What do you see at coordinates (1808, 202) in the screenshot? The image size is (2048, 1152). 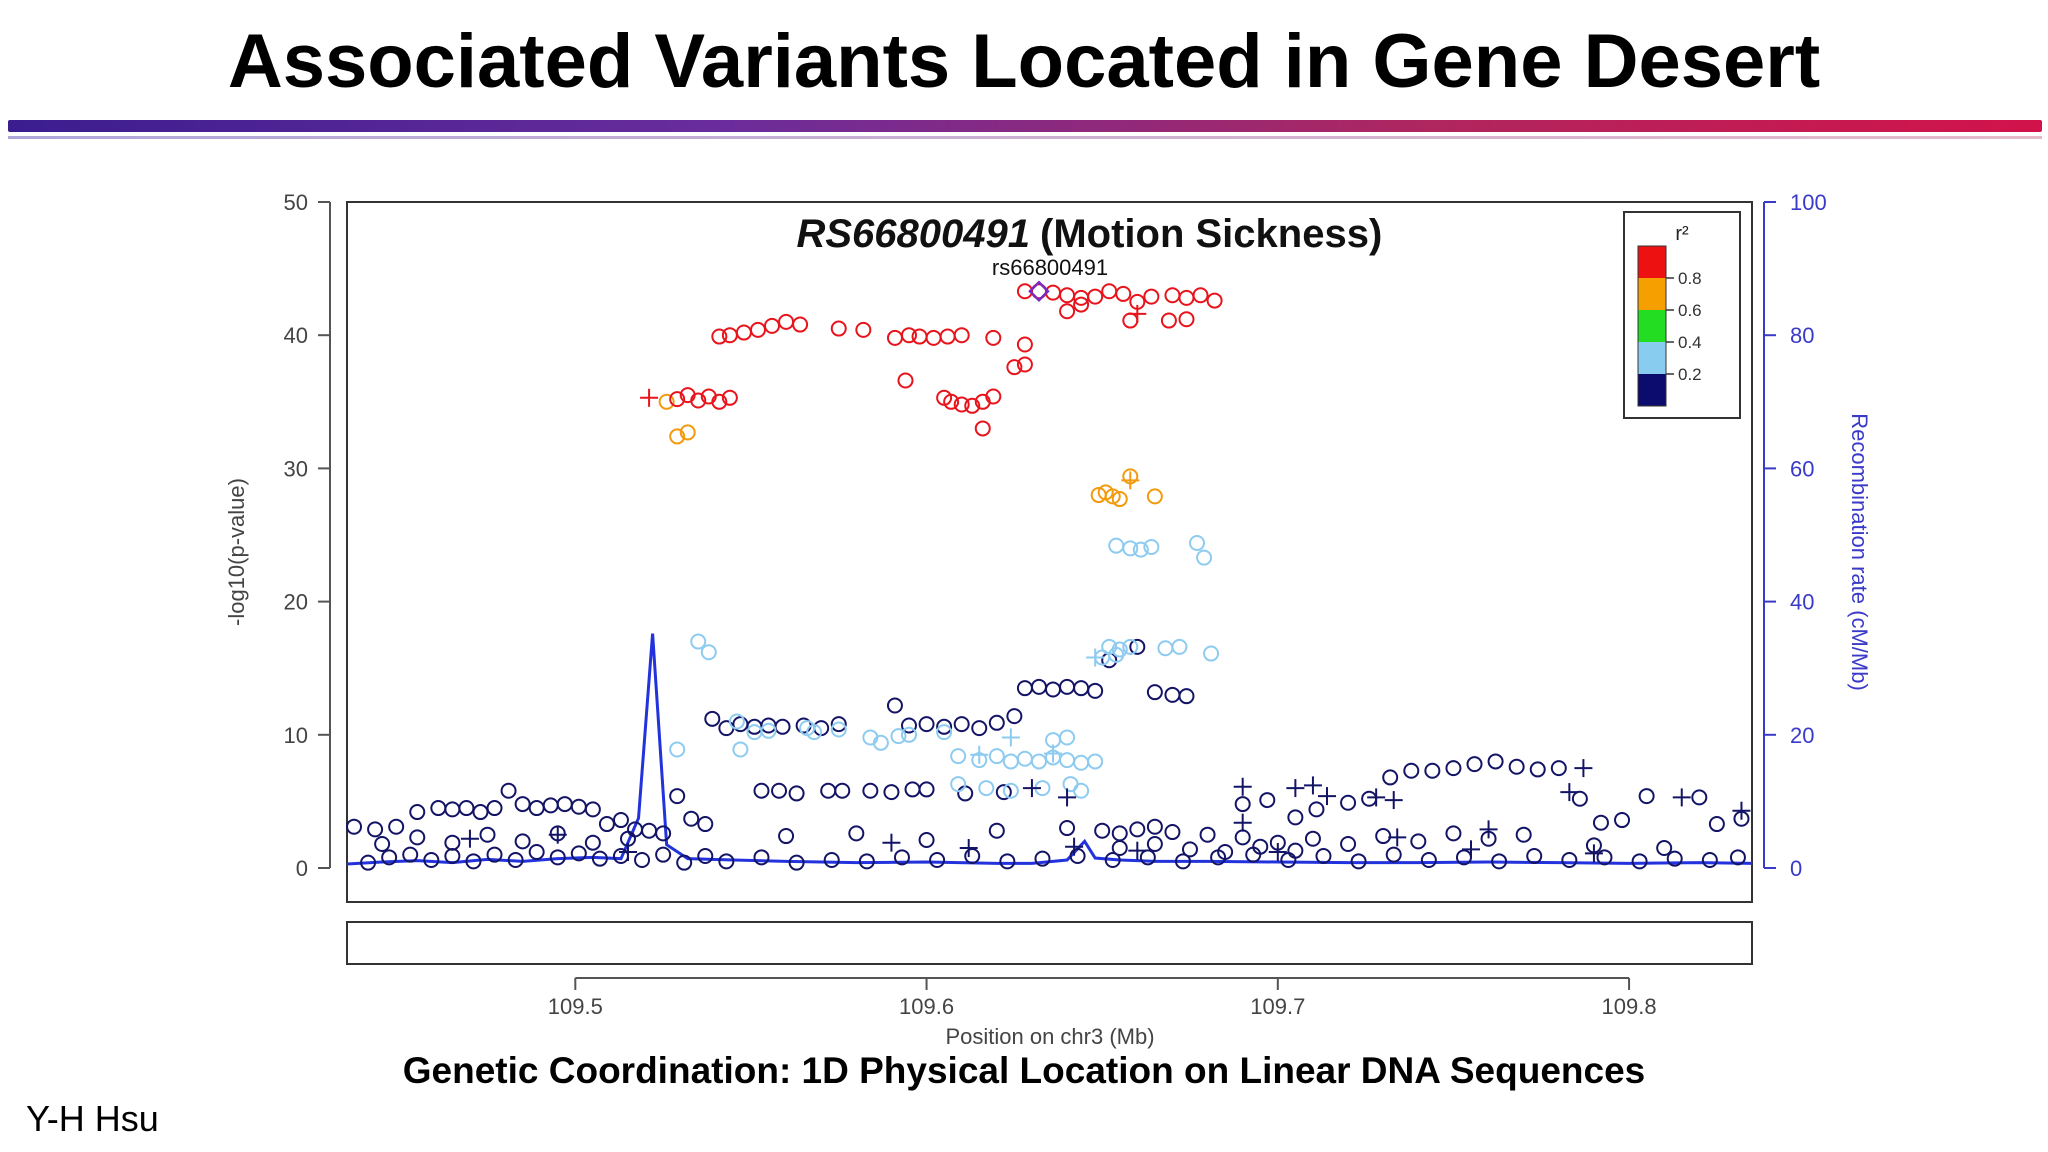 I see `y2-tick-label: 100` at bounding box center [1808, 202].